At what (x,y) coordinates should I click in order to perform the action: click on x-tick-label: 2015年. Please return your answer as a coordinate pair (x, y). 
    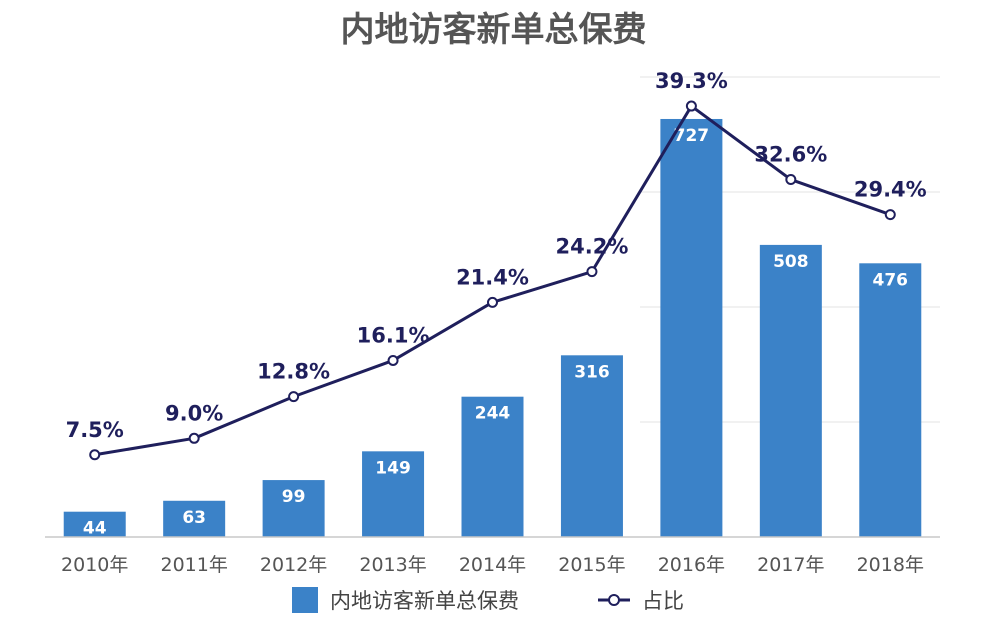
    Looking at the image, I should click on (591, 565).